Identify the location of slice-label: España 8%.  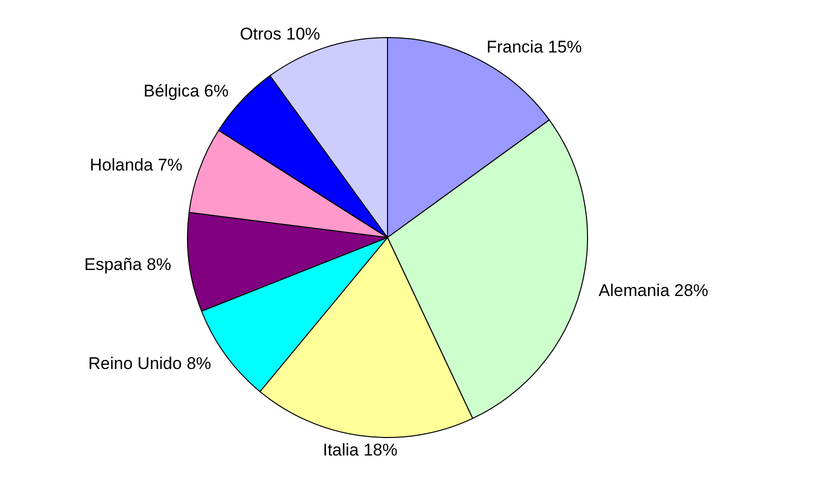
(128, 264).